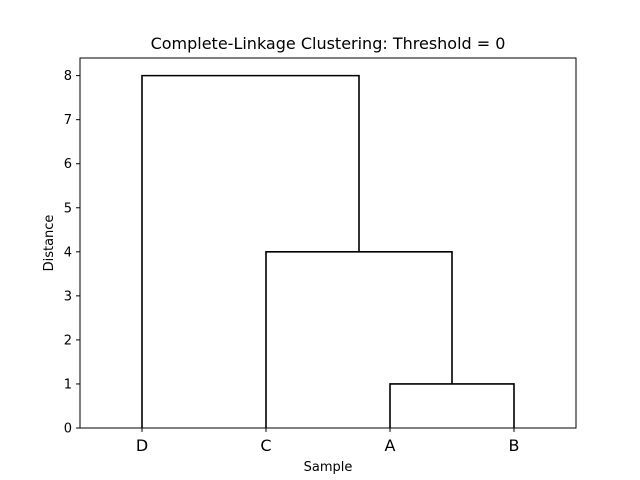  I want to click on y-tick-label: 0, so click(68, 429).